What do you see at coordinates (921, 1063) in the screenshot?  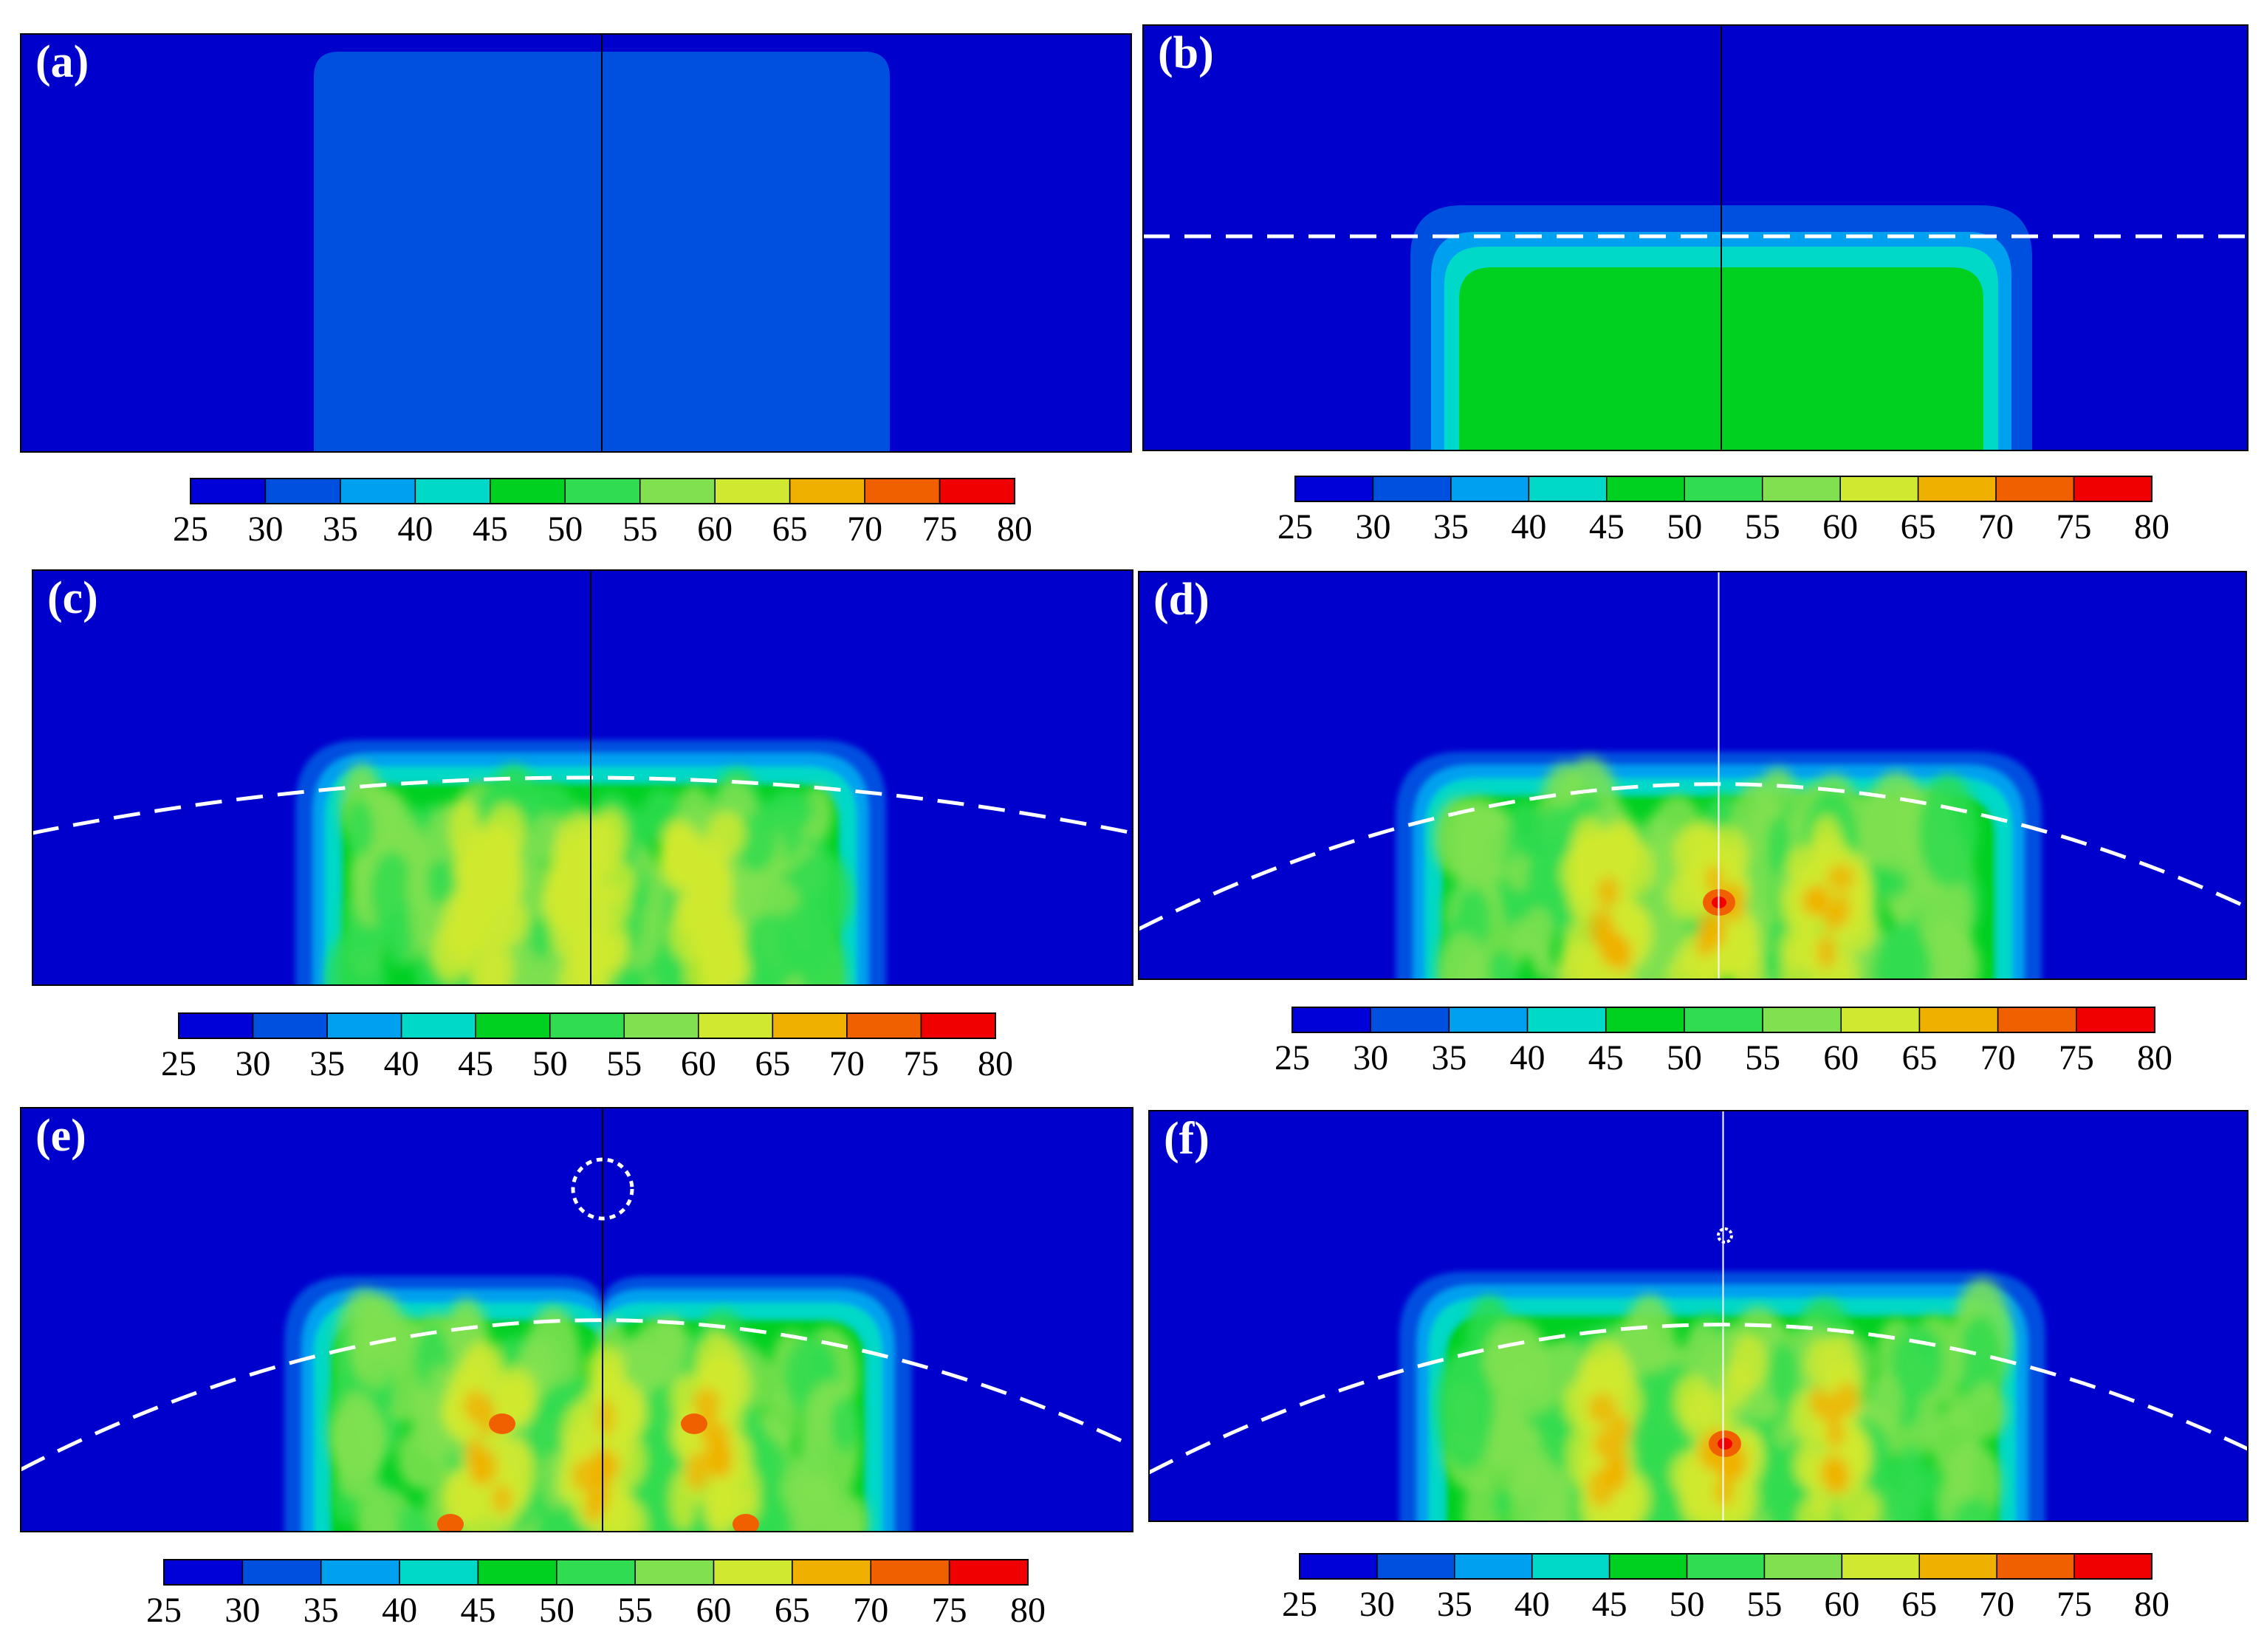 I see `colorbar-tick-label: 75` at bounding box center [921, 1063].